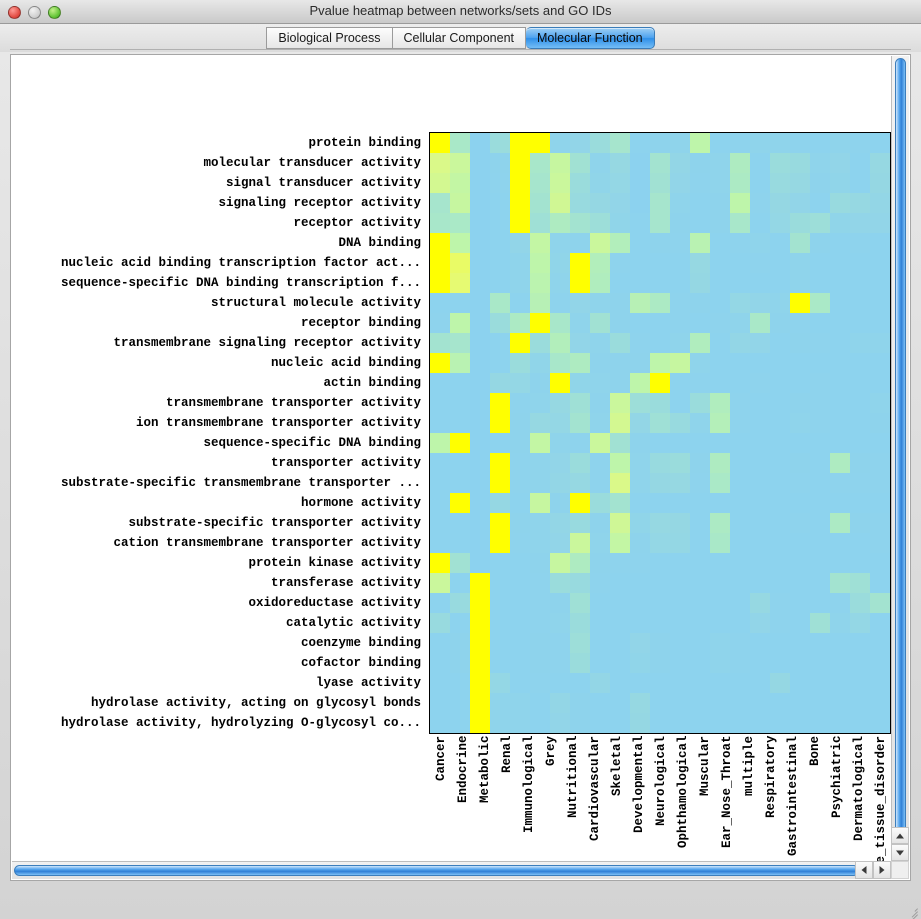 This screenshot has width=921, height=919. I want to click on tab-molecular-function: Molecular Function, so click(590, 38).